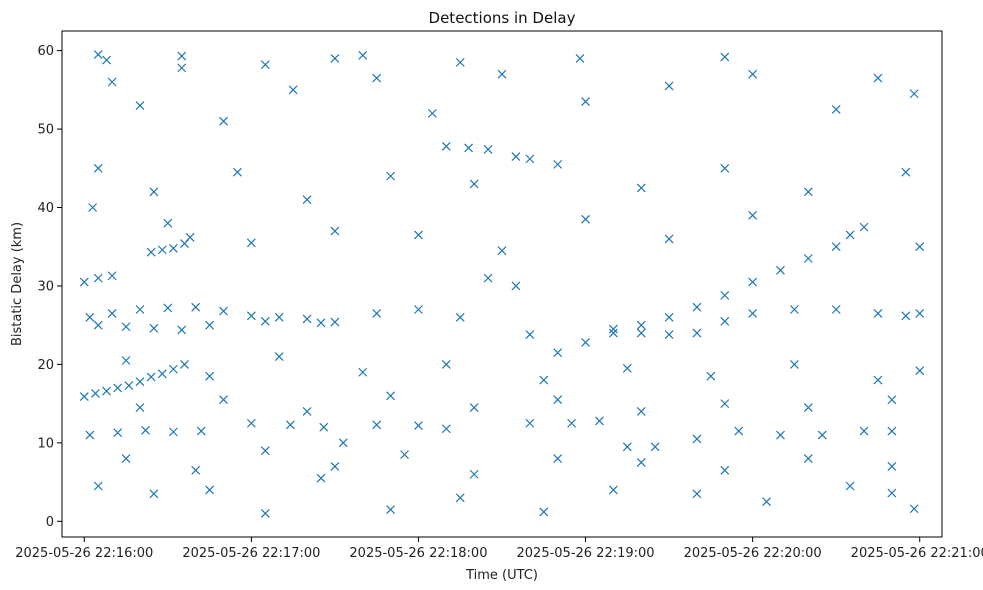 The image size is (983, 590). What do you see at coordinates (45, 443) in the screenshot?
I see `y-tick-label: 10` at bounding box center [45, 443].